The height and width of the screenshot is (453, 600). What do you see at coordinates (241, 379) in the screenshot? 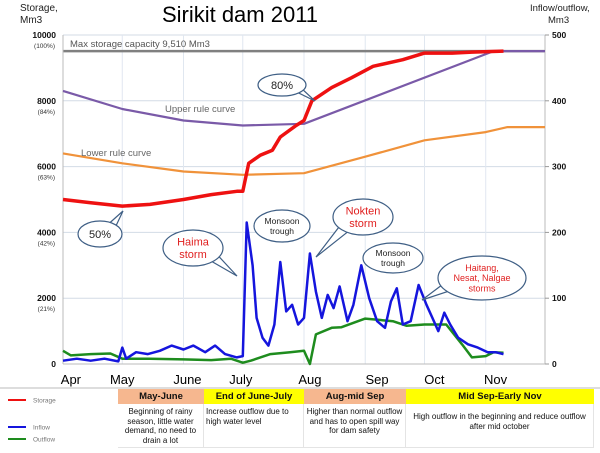
I see `x-tick-label: July` at bounding box center [241, 379].